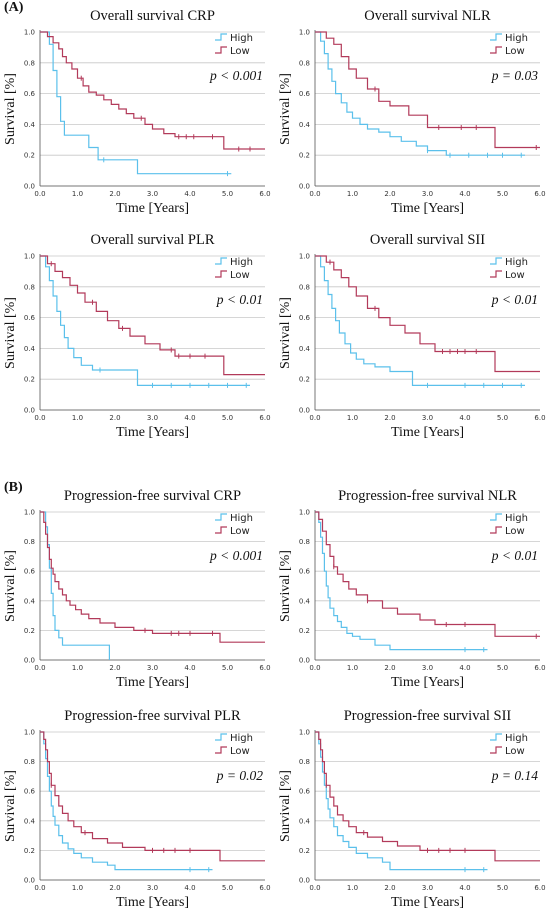 The image size is (550, 920). What do you see at coordinates (152, 716) in the screenshot?
I see `chart-title: Progression-free survival PLR` at bounding box center [152, 716].